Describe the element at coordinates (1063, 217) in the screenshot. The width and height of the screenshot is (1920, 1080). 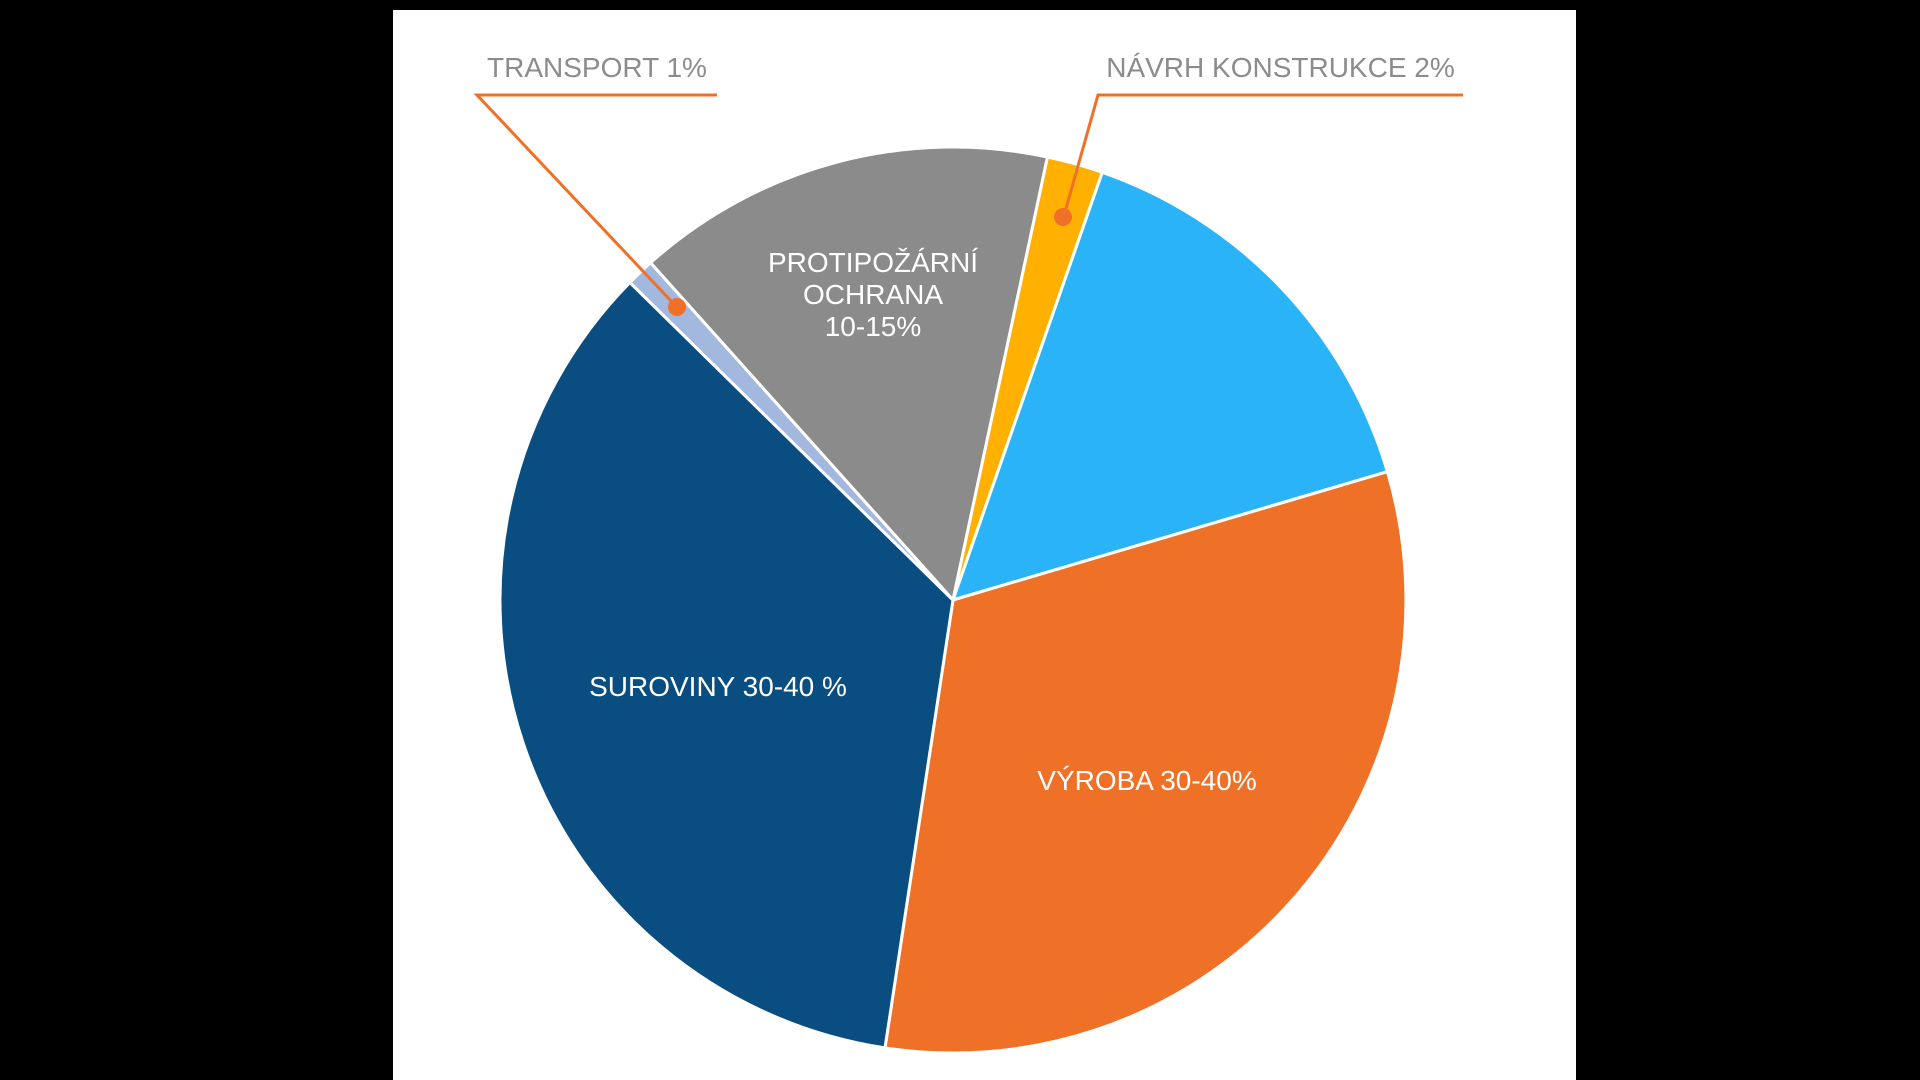
I see `callout-dot-navrh-konstrukce` at that location.